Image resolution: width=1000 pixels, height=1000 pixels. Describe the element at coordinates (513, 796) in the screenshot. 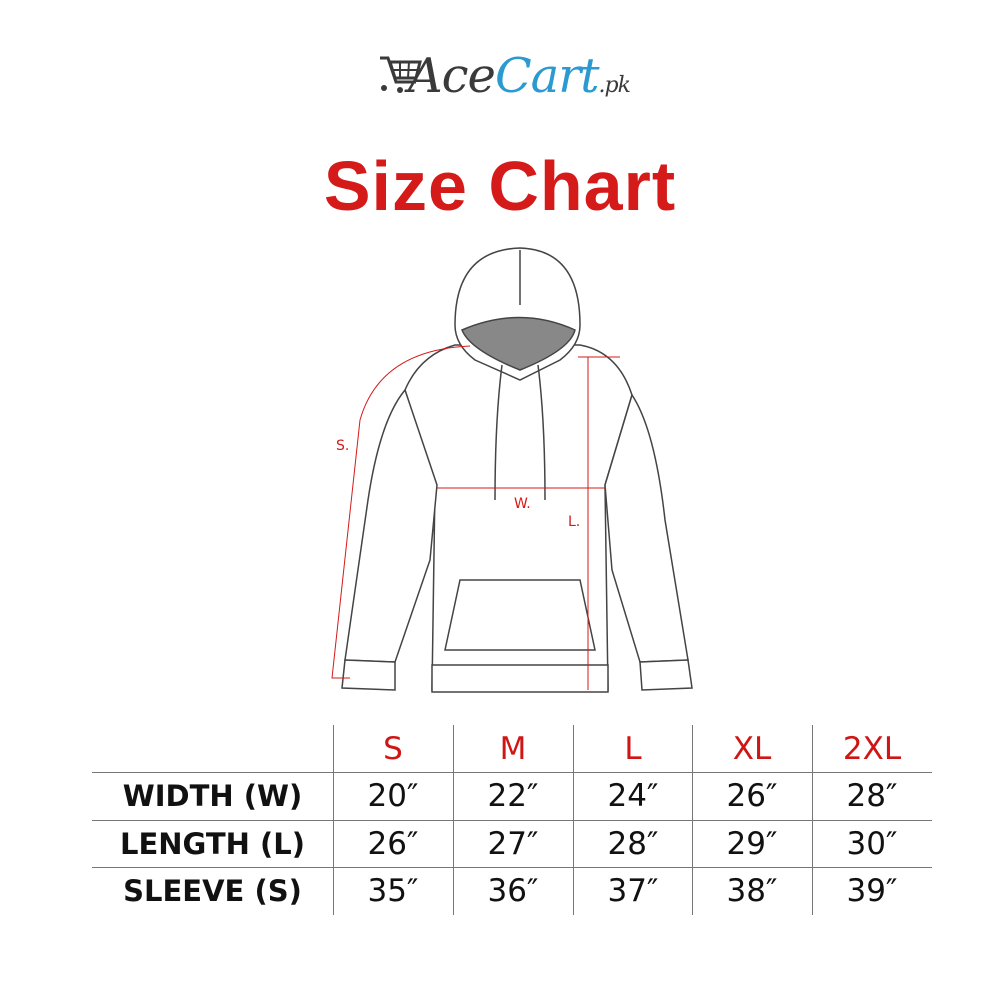

I see `size-value: 22″` at that location.